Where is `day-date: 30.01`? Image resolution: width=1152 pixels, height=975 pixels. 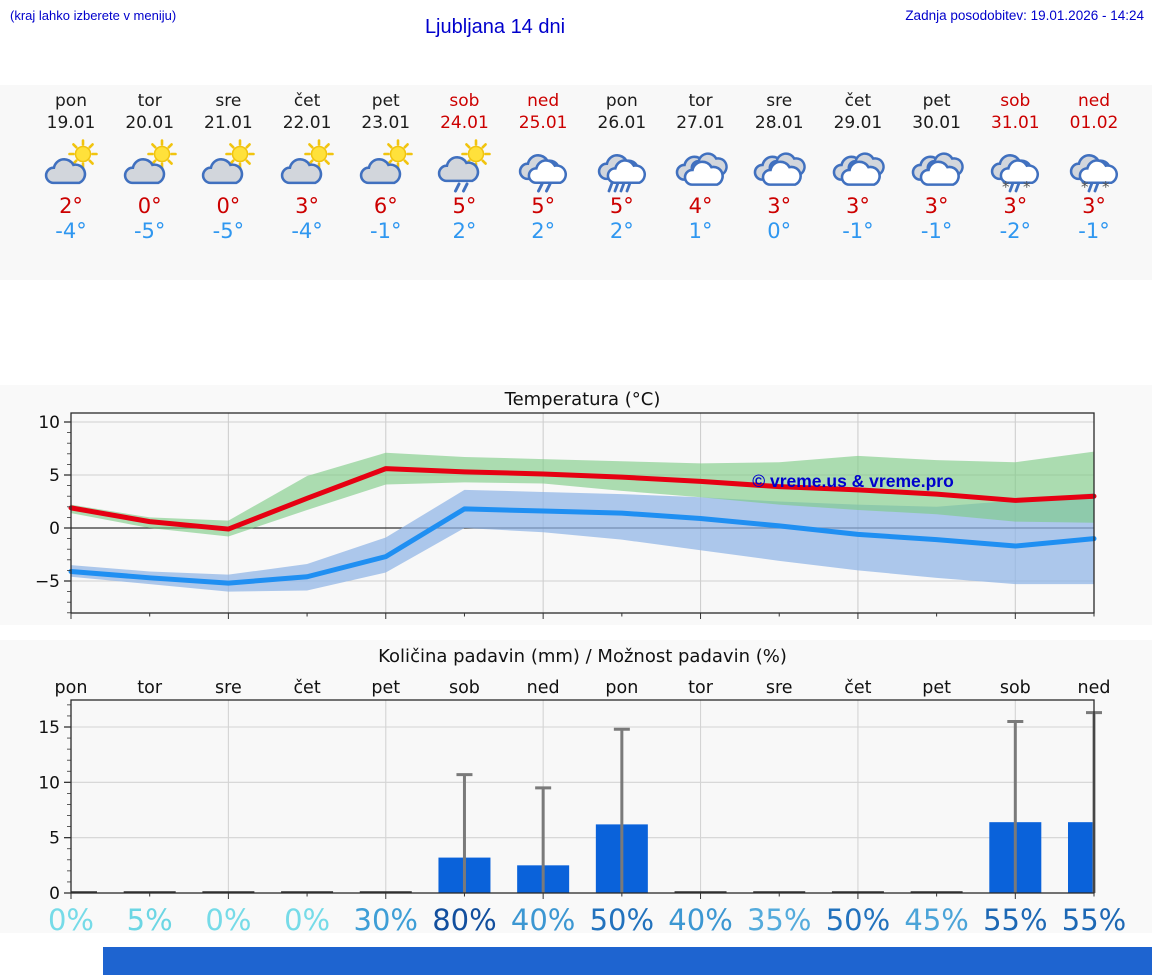
day-date: 30.01 is located at coordinates (936, 123).